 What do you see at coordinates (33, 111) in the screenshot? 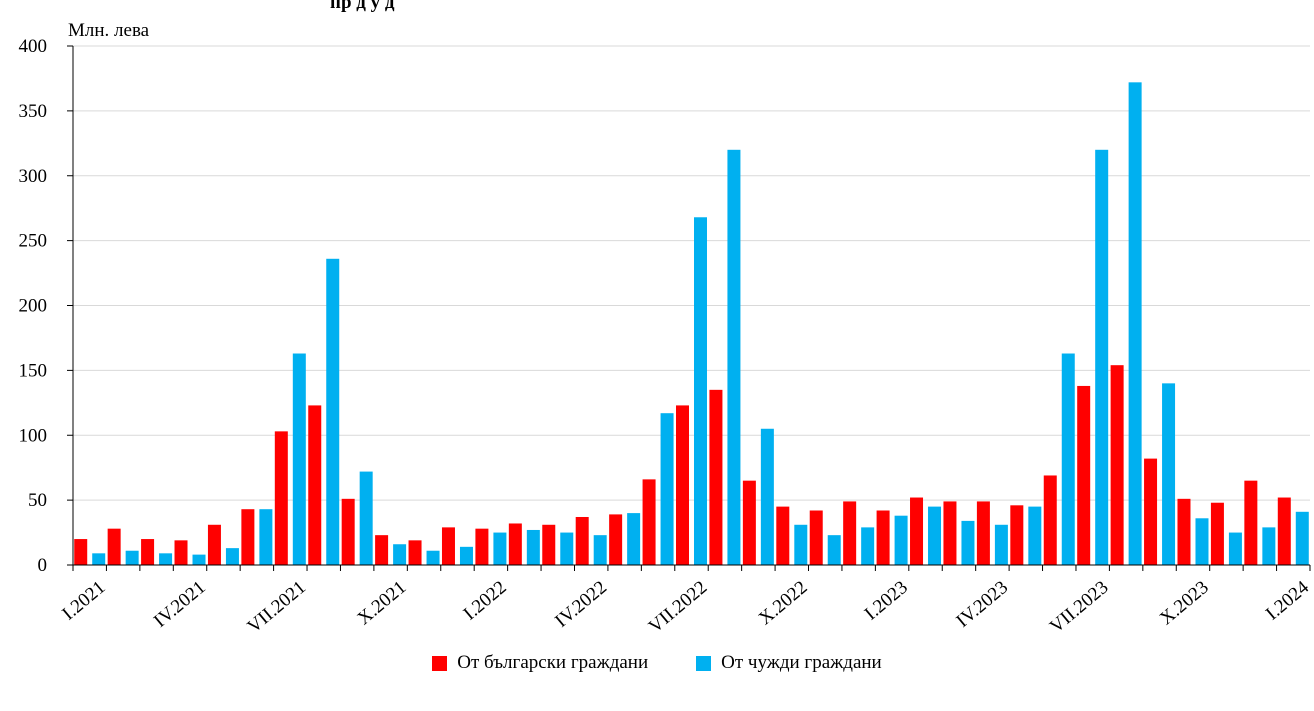
I see `y-tick-label: 350` at bounding box center [33, 111].